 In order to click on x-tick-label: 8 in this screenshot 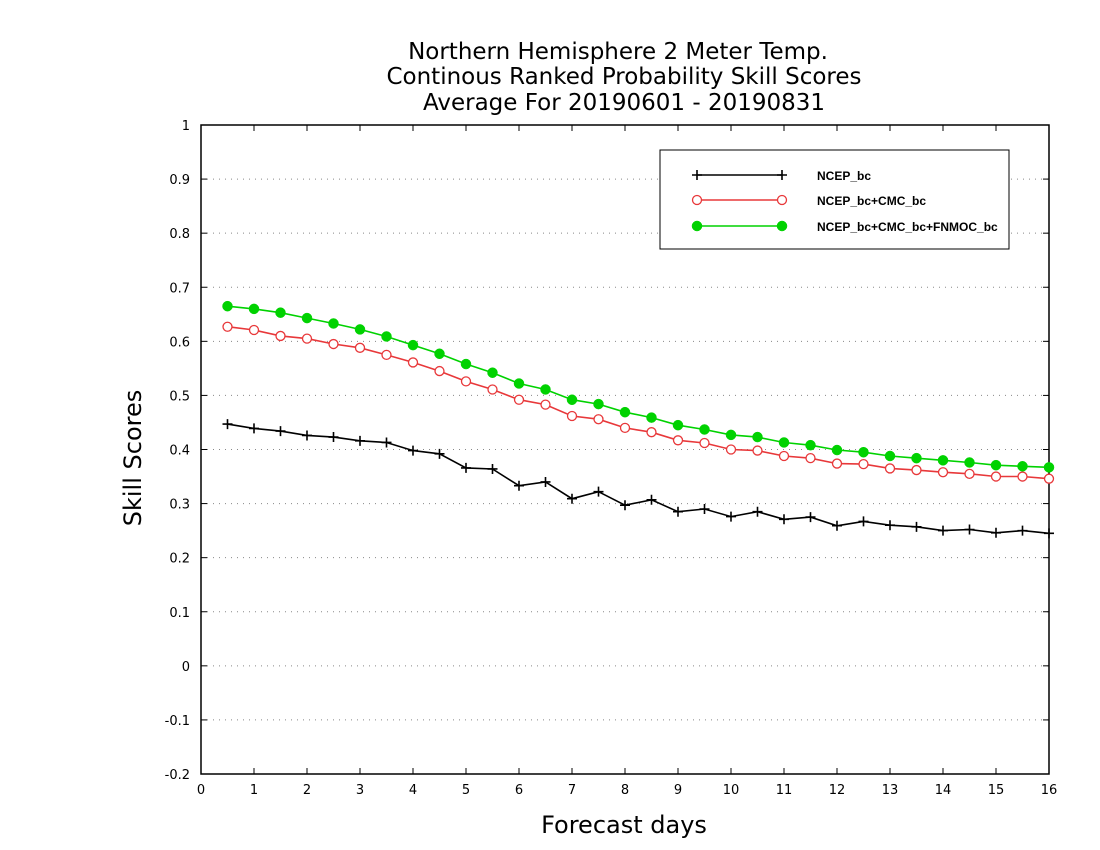, I will do `click(625, 790)`.